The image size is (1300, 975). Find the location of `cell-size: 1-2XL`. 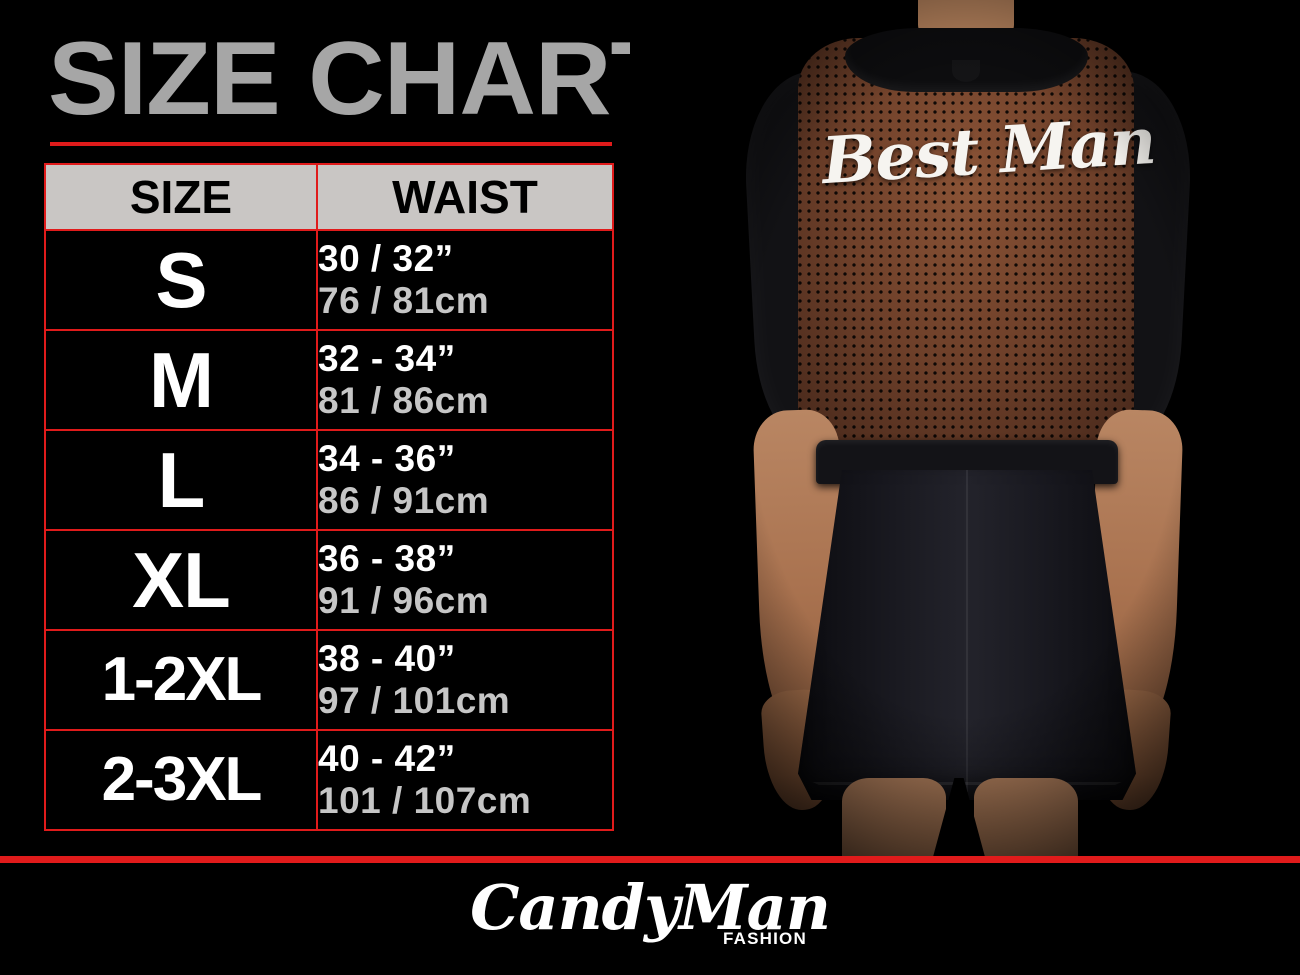

cell-size: 1-2XL is located at coordinates (181, 680).